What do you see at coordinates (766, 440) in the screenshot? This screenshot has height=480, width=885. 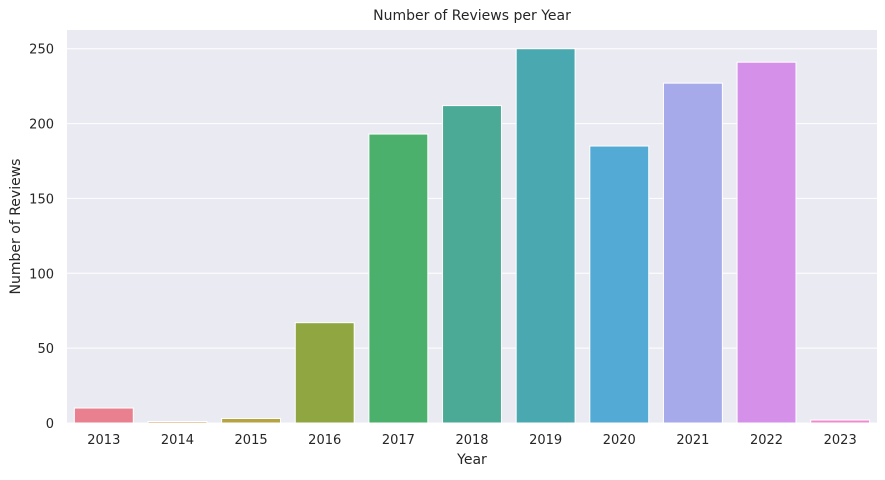 I see `x-tick-label: 2022` at bounding box center [766, 440].